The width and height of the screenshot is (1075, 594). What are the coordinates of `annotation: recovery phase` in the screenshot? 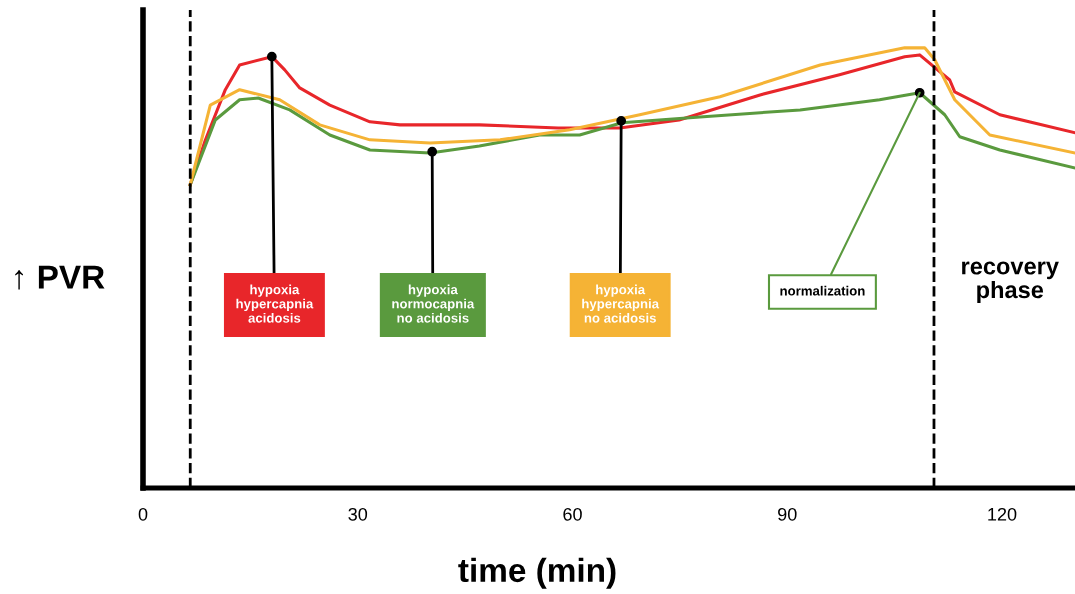 It's located at (1010, 282).